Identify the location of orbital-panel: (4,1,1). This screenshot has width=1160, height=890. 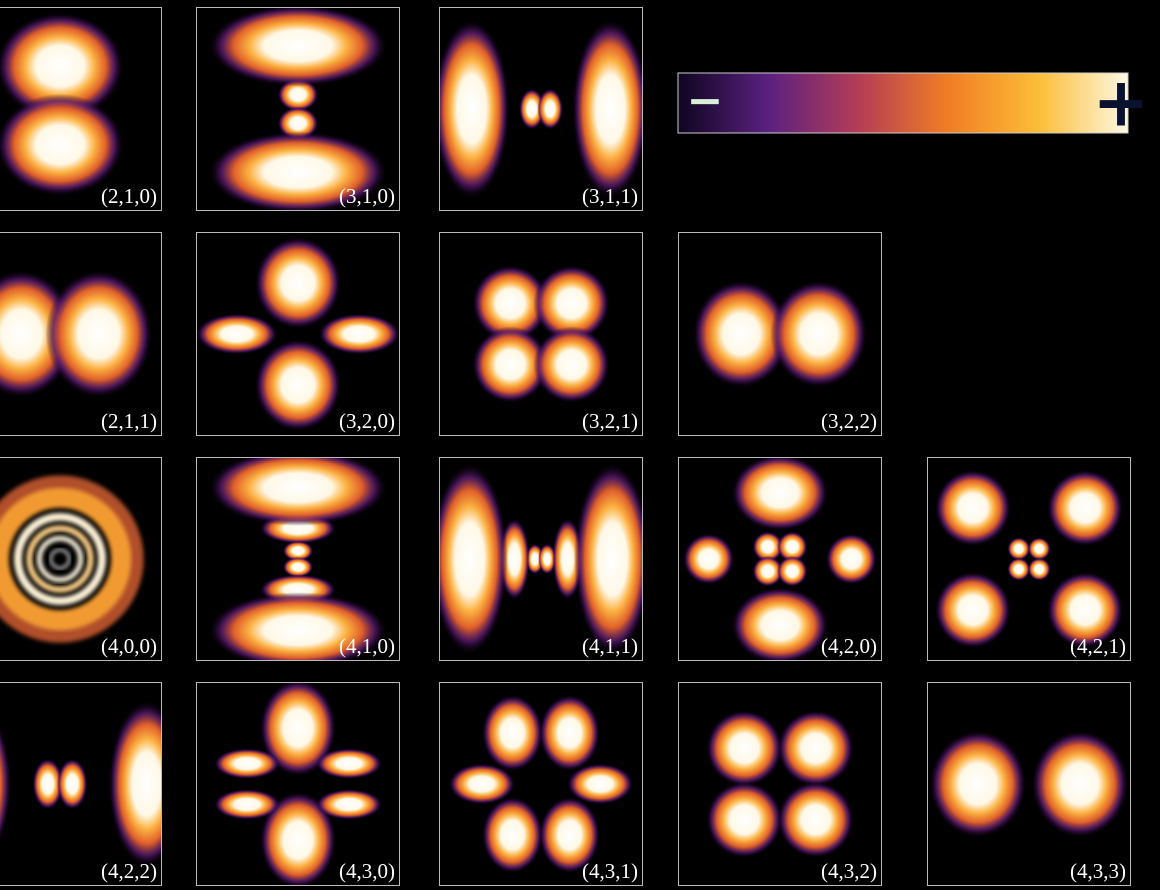
(541, 559).